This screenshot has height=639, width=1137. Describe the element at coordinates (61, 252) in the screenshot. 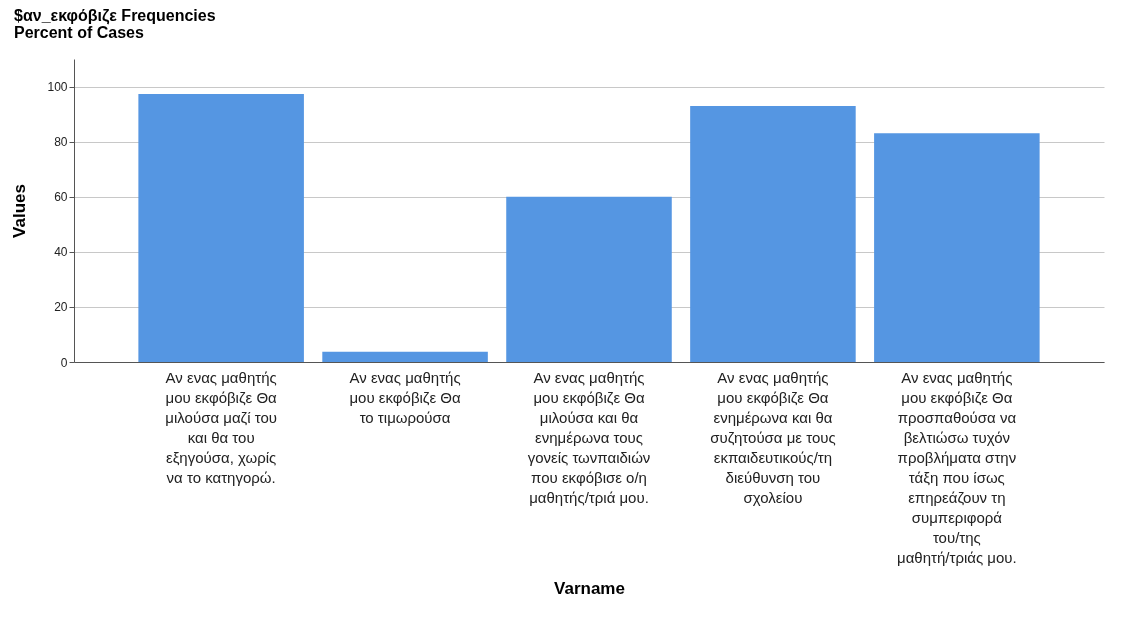

I see `y-tick-label: 40` at that location.